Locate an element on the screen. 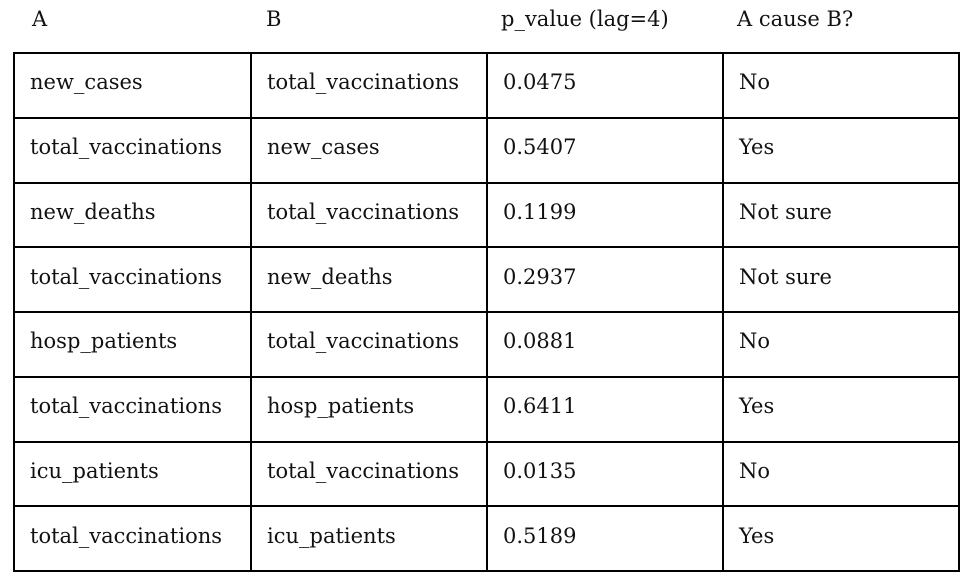 The width and height of the screenshot is (971, 578). table-row: new_cases total_vaccinations 0.0475 No is located at coordinates (486, 85).